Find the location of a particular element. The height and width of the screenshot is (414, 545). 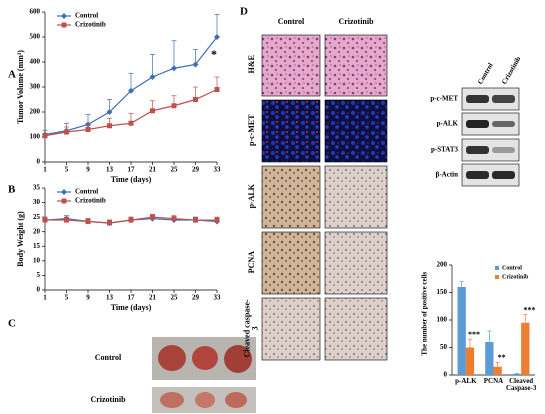

y-tick-label: 25 is located at coordinates (37, 217).